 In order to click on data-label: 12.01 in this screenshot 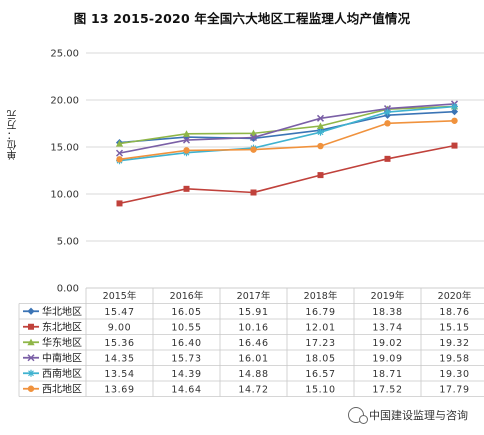, I will do `click(320, 327)`.